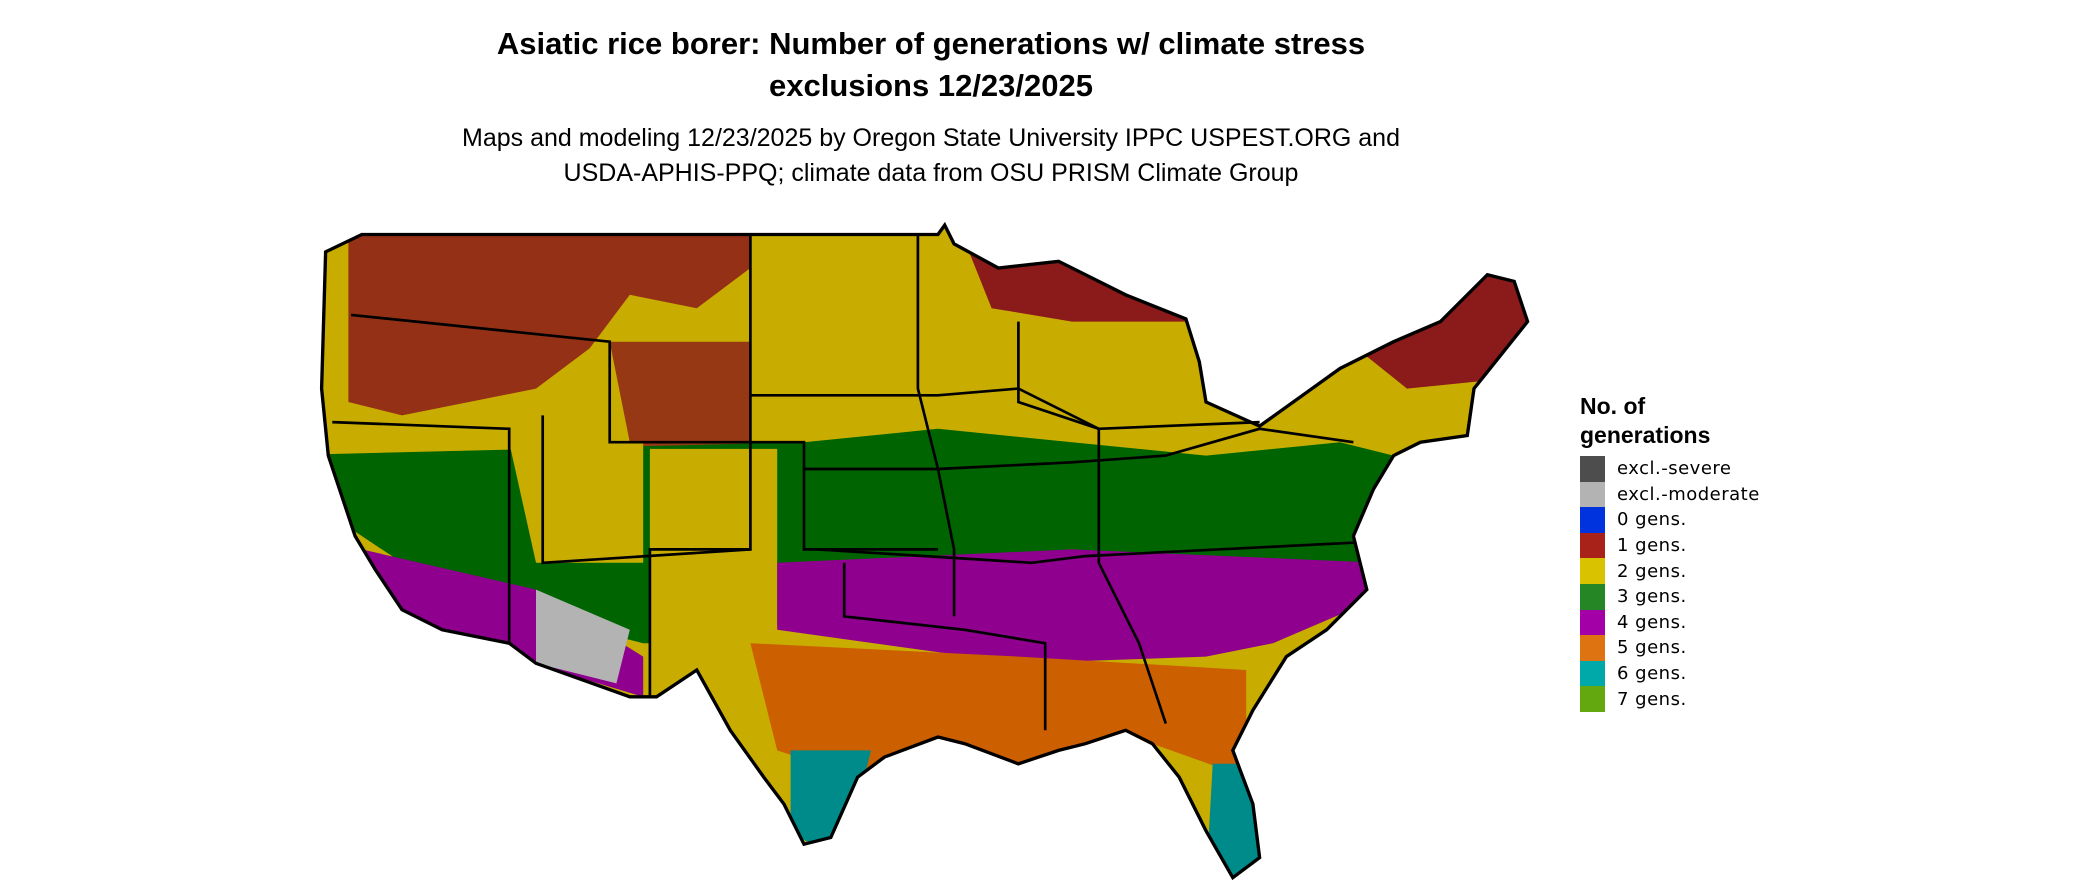 This screenshot has width=2100, height=892. I want to click on legend-item: 3 gens., so click(1670, 596).